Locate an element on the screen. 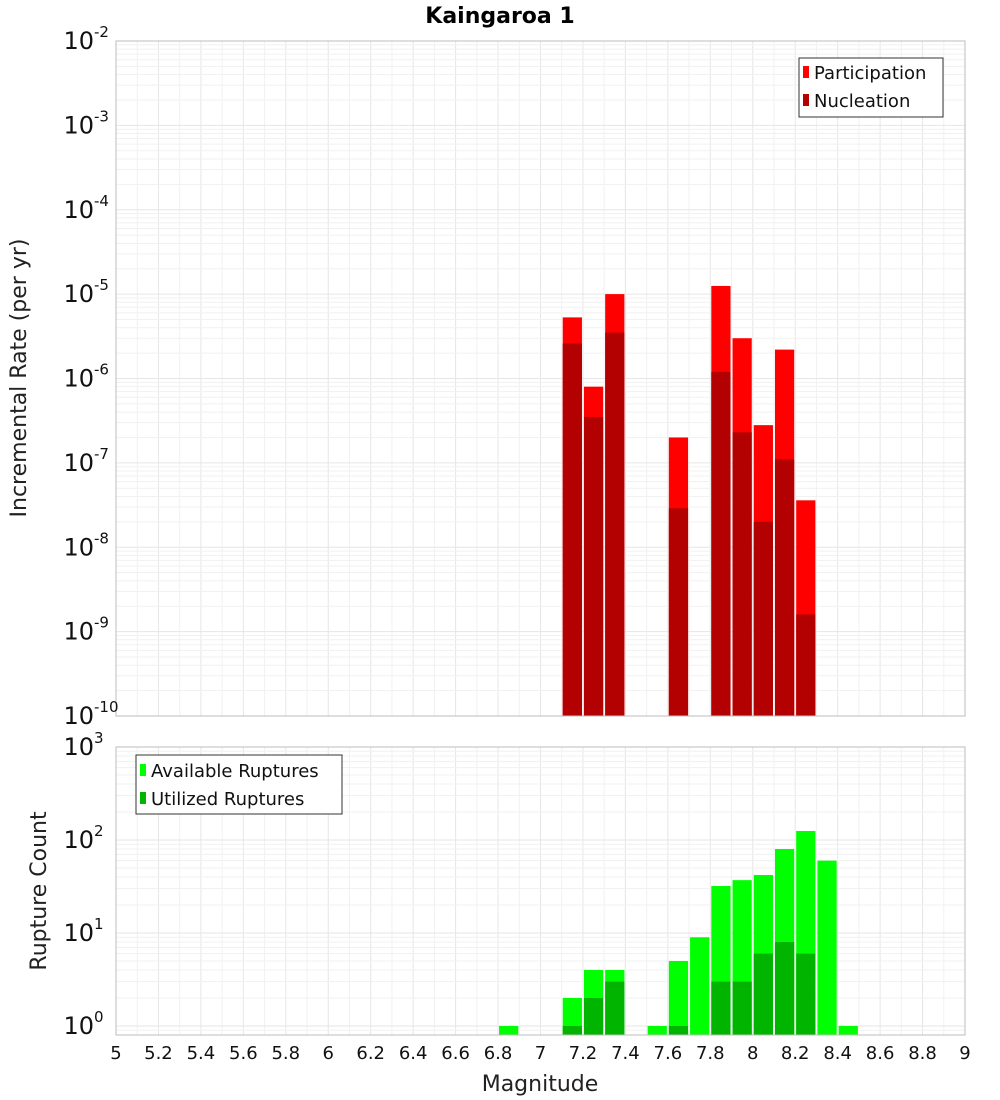  bottom-y-axis-label: Rupture Count is located at coordinates (39, 891).